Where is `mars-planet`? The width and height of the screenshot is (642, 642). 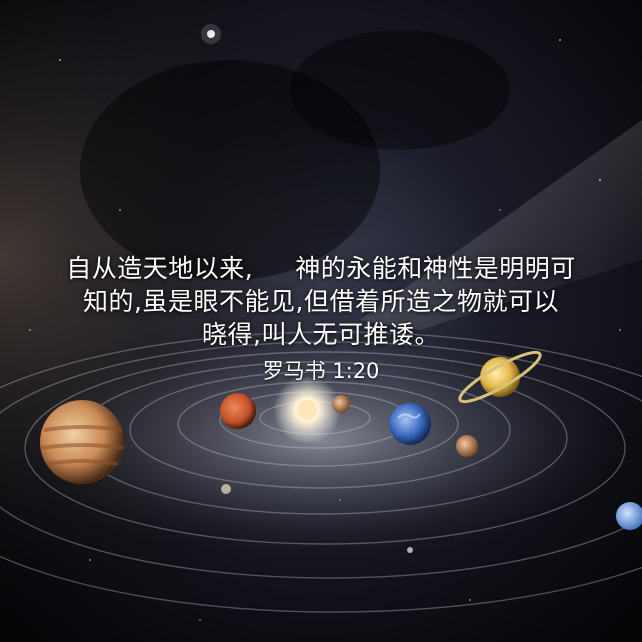 mars-planet is located at coordinates (238, 411).